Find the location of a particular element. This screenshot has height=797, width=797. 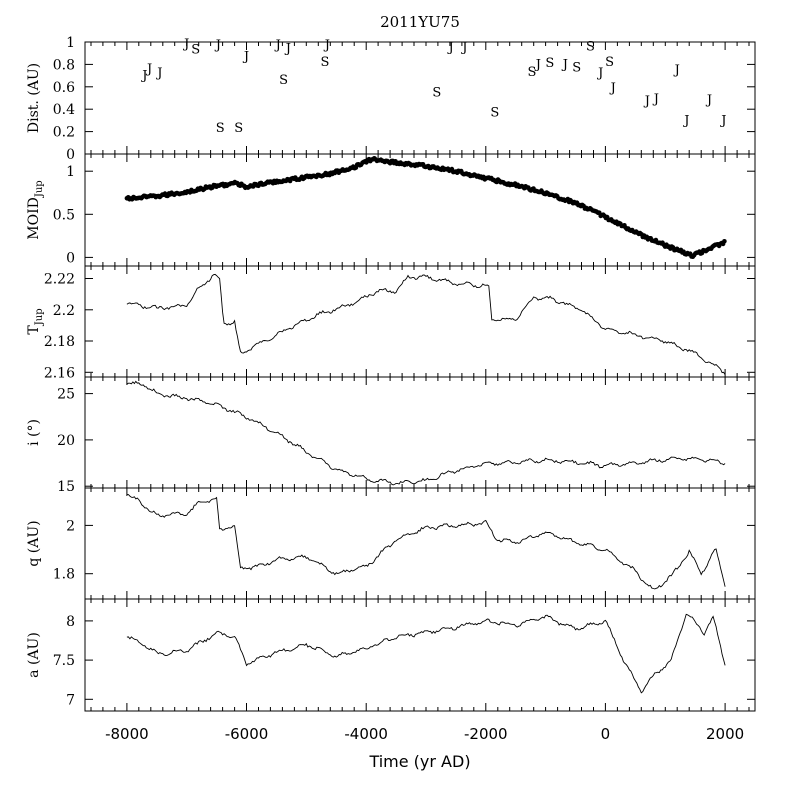

y-axis-label-tjup: TJup is located at coordinates (35, 321).